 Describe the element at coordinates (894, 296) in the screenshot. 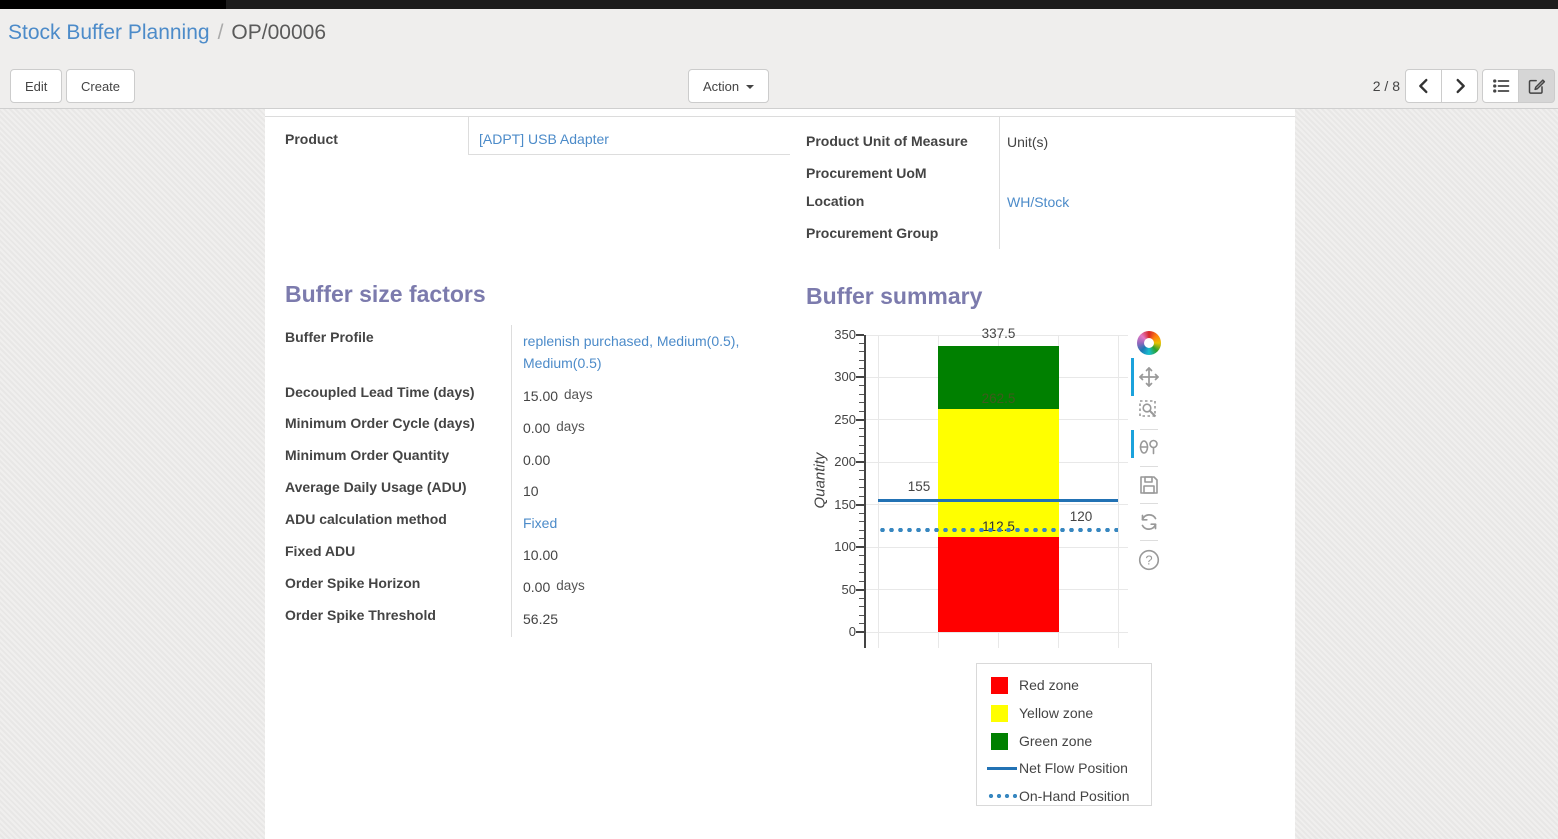

I see `buffer-summary-heading: Buffer summary` at that location.